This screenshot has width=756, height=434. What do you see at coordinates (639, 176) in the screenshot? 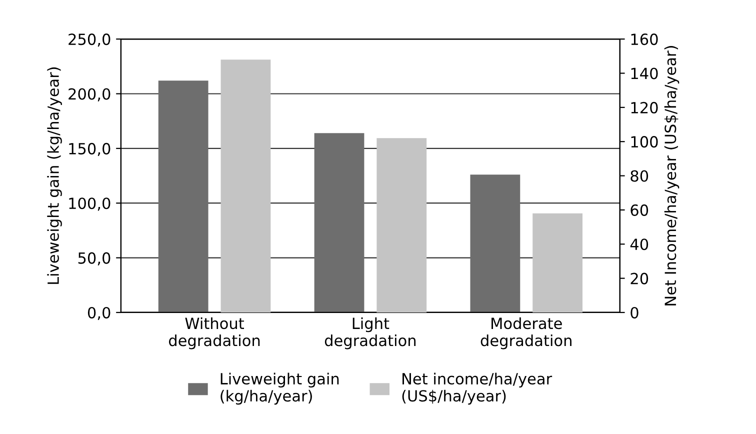
I see `y2-tick-label: 80` at bounding box center [639, 176].